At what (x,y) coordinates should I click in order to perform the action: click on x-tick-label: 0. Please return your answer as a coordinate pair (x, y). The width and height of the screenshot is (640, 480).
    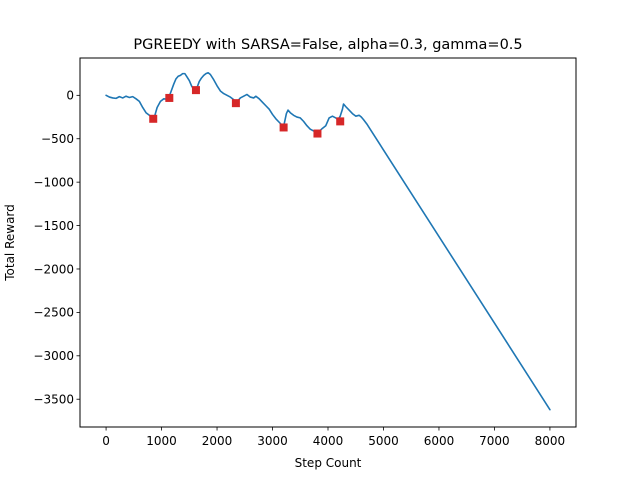
    Looking at the image, I should click on (106, 441).